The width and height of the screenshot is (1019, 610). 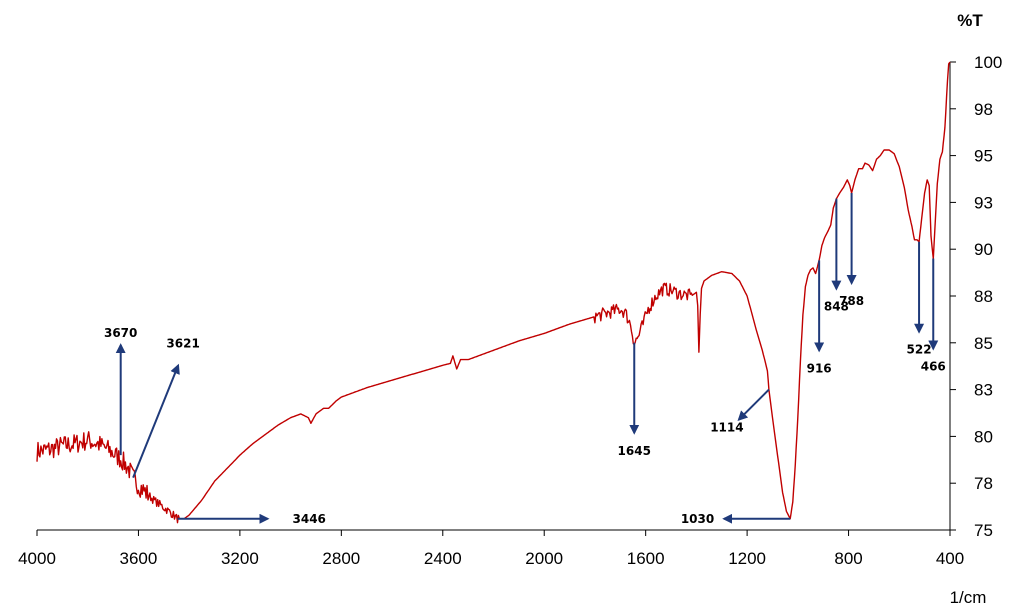 I want to click on y-axis-ticks: 75 78 80 83 85 88 90 93 95 98 100, so click(x=976, y=296).